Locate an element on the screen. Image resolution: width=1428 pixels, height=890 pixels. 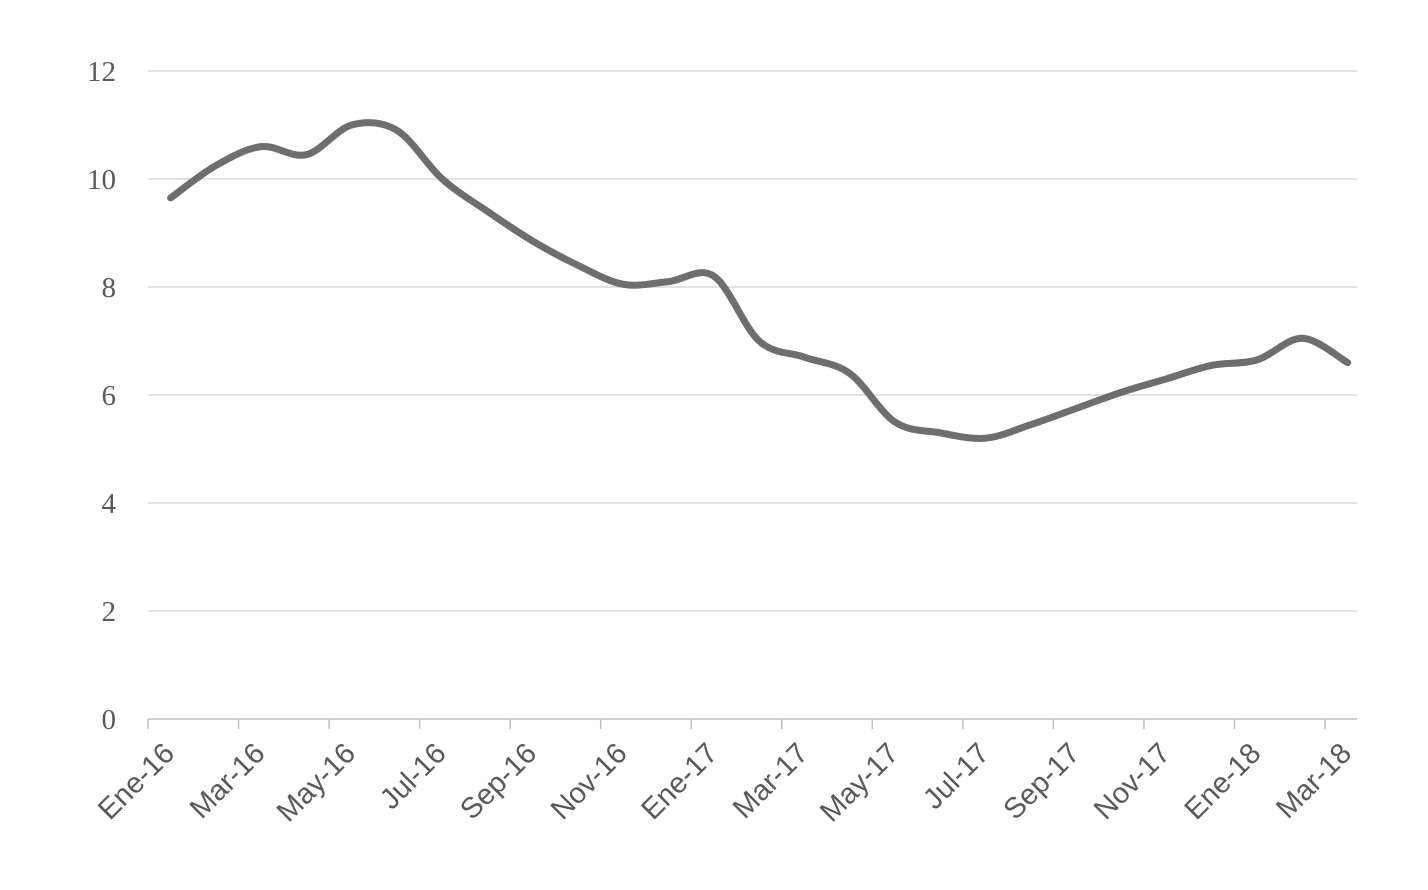
x-tick-label: Nov-16 is located at coordinates (589, 781).